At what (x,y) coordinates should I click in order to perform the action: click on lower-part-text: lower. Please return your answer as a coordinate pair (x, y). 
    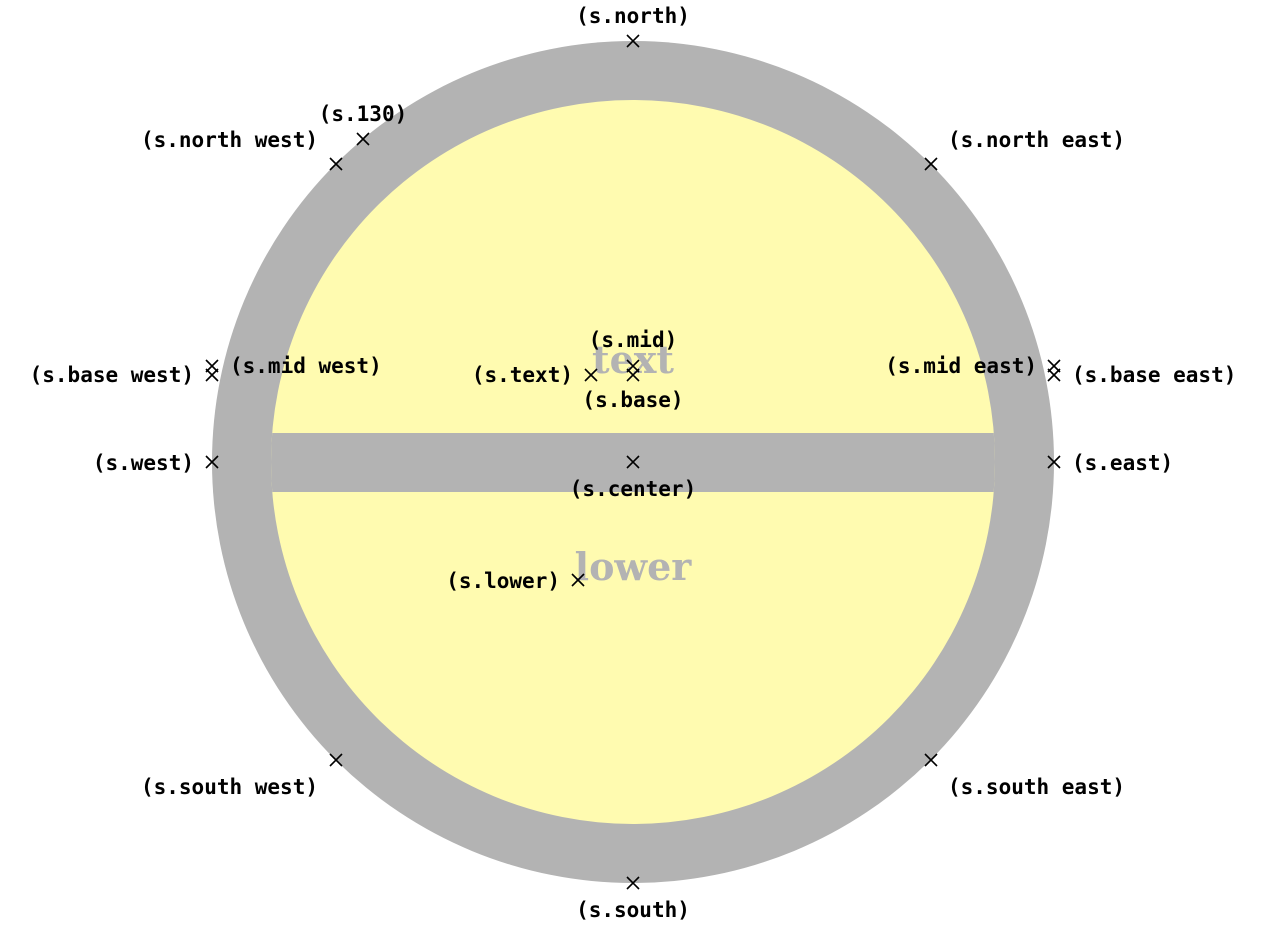
    Looking at the image, I should click on (634, 566).